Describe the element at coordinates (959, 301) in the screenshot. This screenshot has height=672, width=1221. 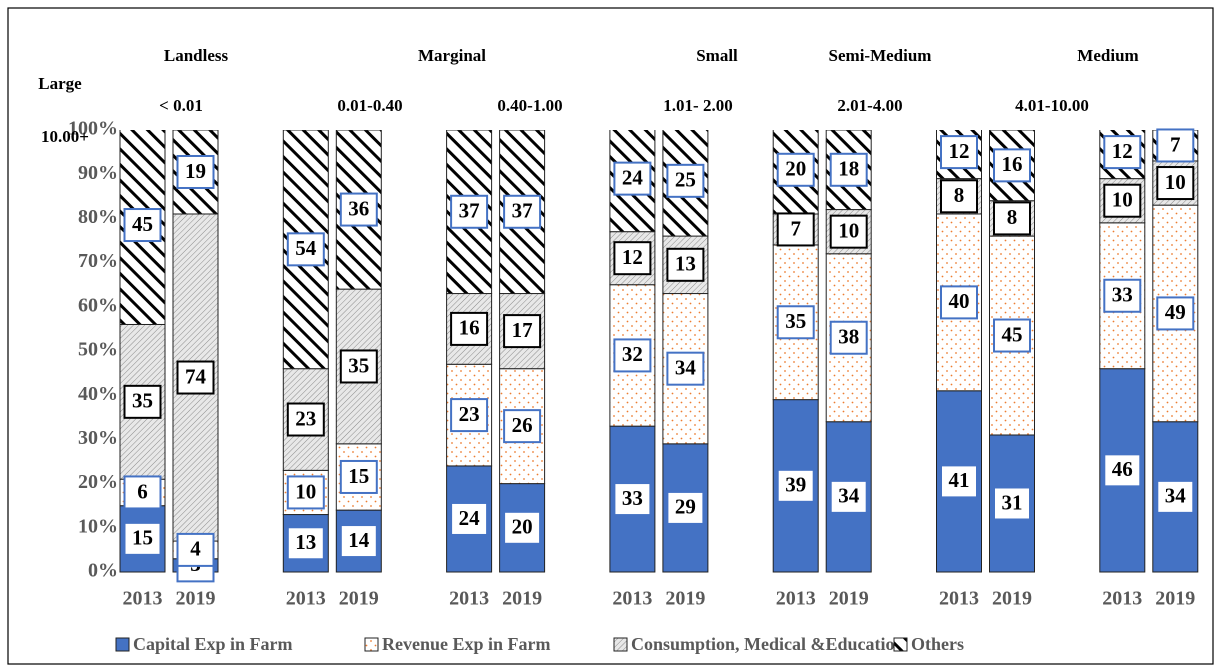
I see `data-label: 40` at that location.